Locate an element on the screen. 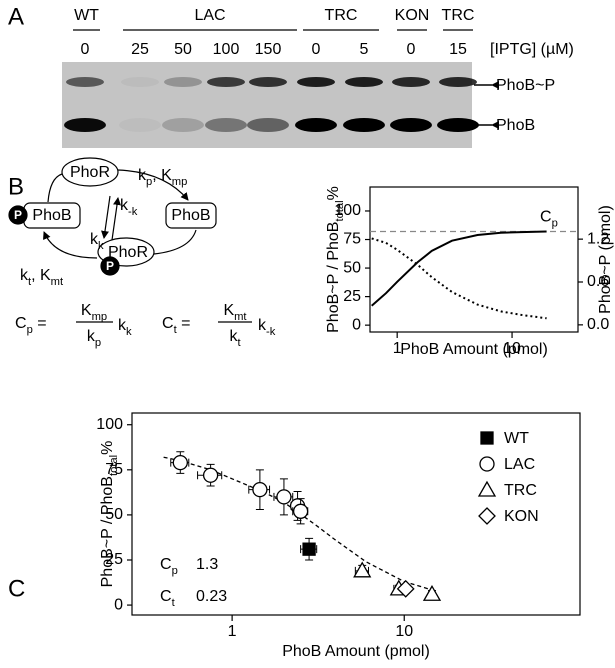 Image resolution: width=615 pixels, height=668 pixels. reference-label: Cp is located at coordinates (549, 219).